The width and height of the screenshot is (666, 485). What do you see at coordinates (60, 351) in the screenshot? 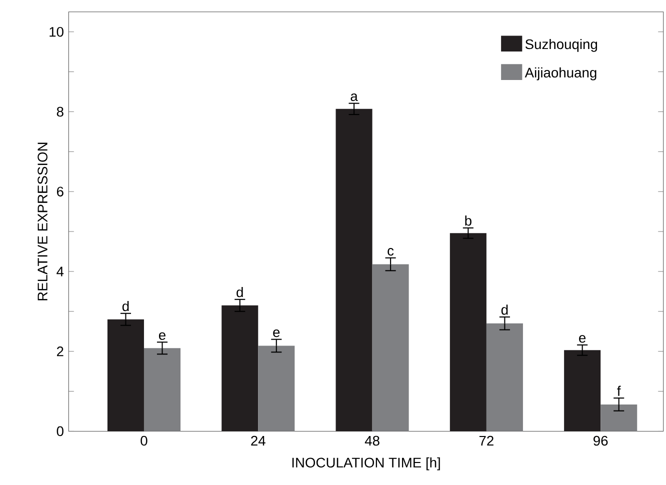
I see `y-tick-label: 2` at bounding box center [60, 351].